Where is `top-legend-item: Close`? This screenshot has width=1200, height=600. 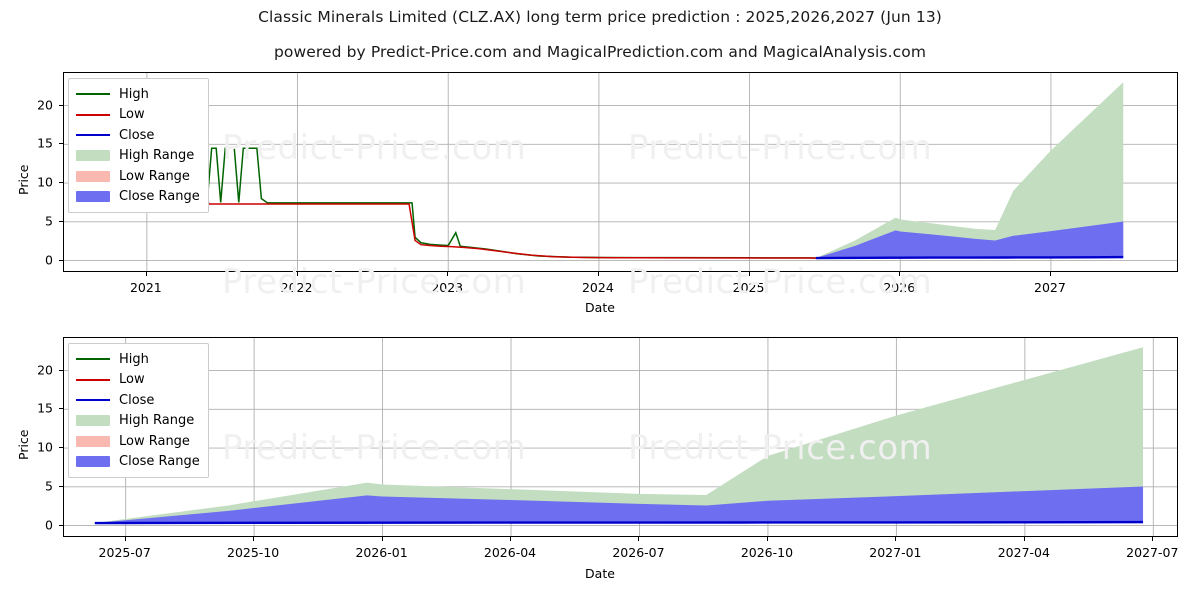
top-legend-item: Close is located at coordinates (138, 135).